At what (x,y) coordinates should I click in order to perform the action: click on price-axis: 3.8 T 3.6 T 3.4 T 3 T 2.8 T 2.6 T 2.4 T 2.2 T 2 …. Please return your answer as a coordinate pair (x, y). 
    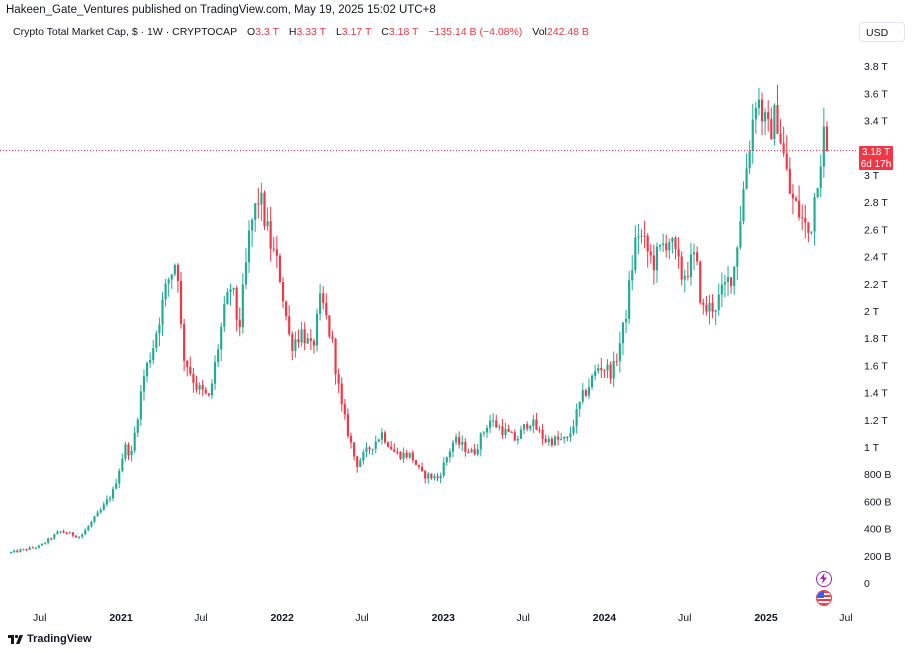
    Looking at the image, I should click on (877, 325).